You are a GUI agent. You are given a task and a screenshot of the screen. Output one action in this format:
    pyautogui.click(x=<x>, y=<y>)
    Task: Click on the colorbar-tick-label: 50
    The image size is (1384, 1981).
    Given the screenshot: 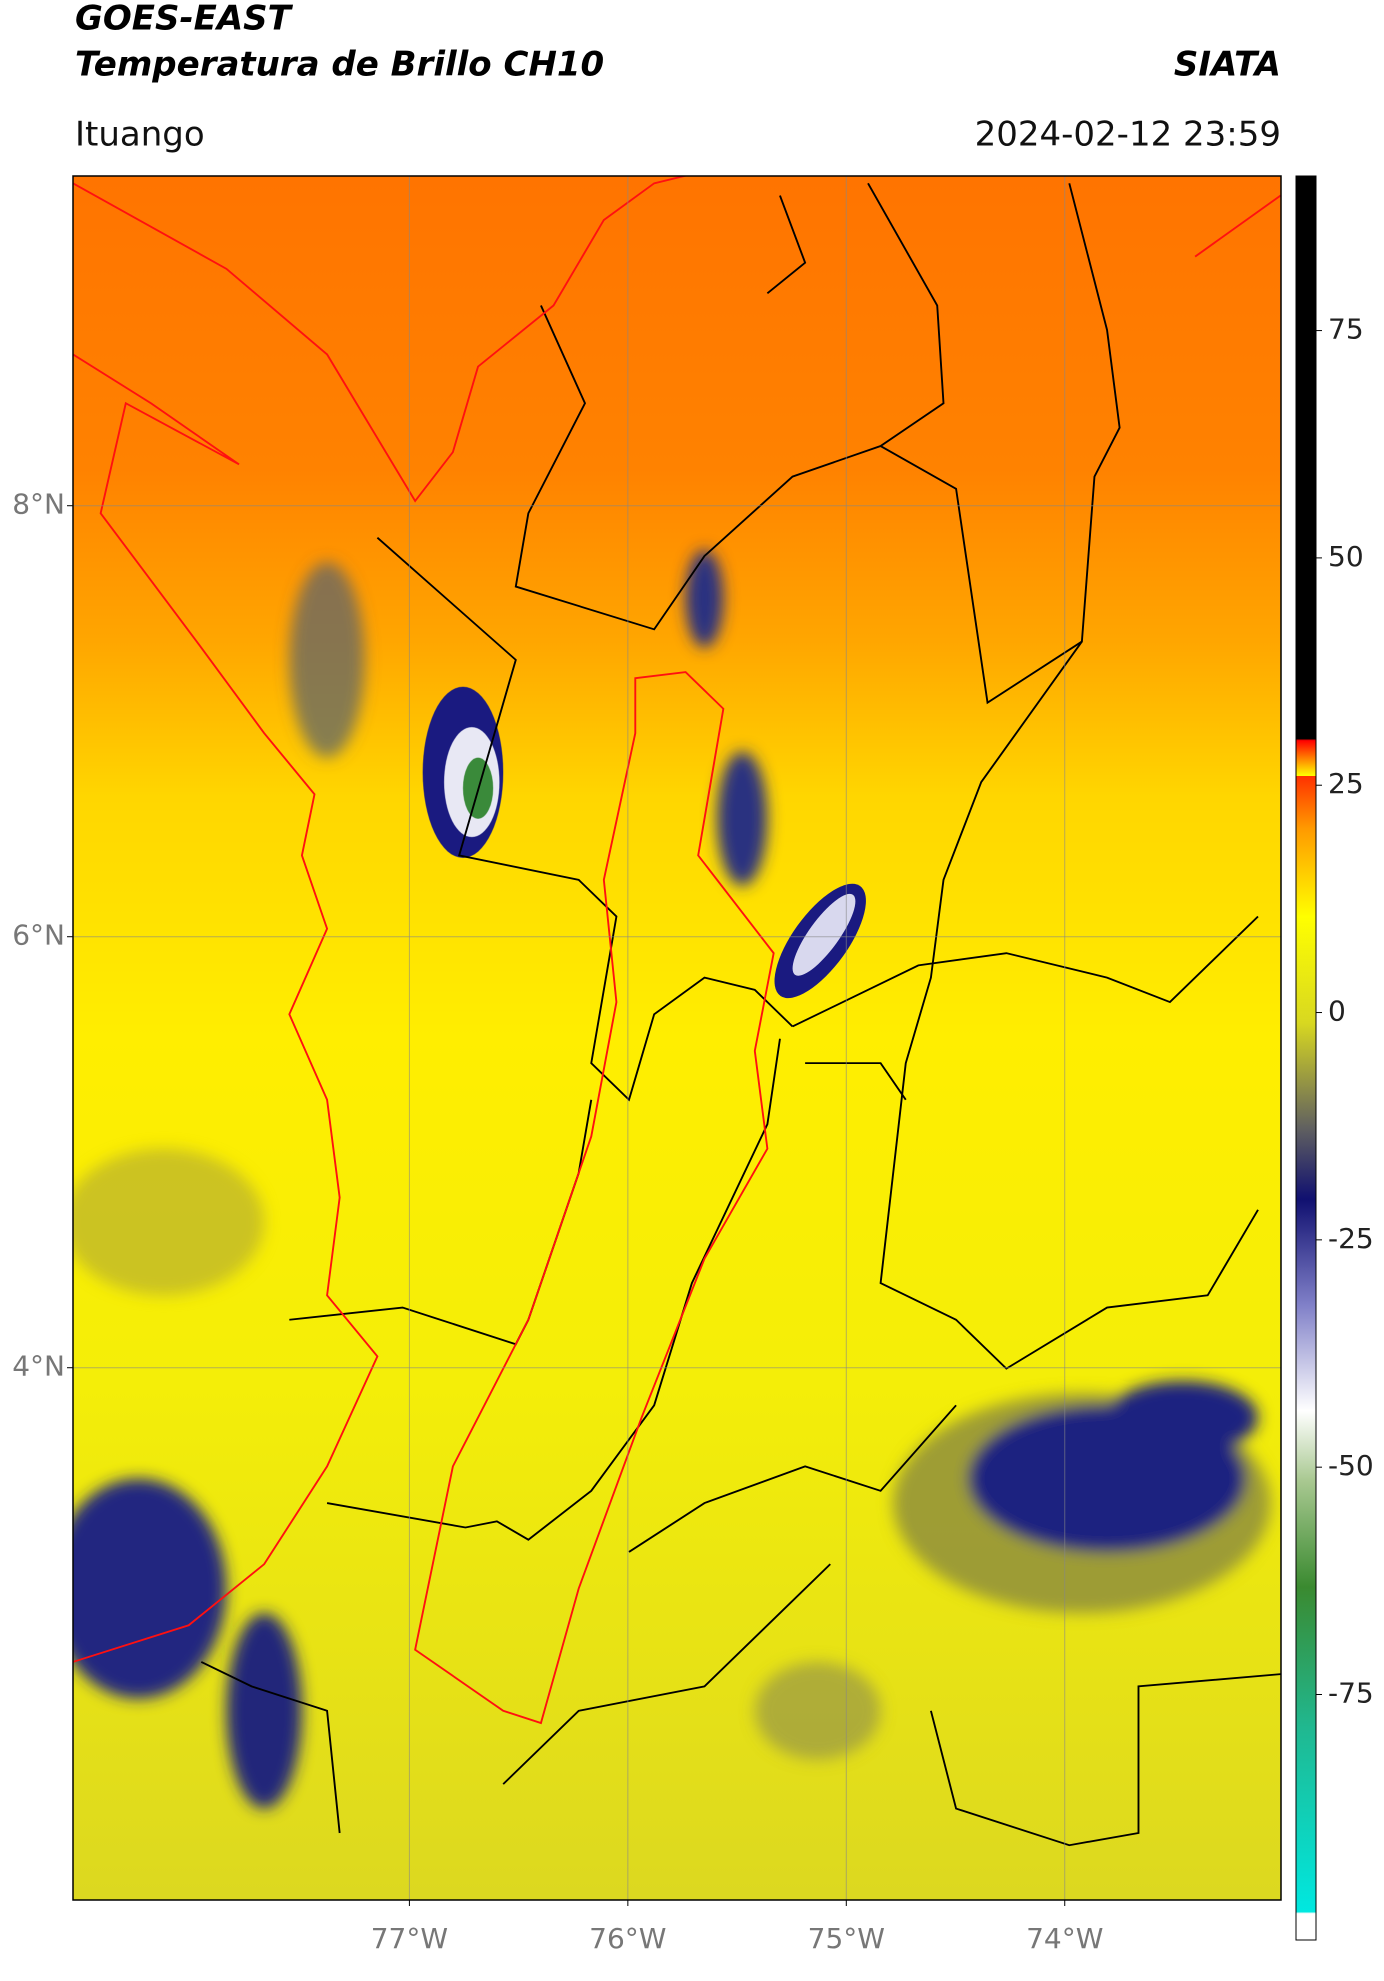 What is the action you would take?
    pyautogui.click(x=1346, y=556)
    